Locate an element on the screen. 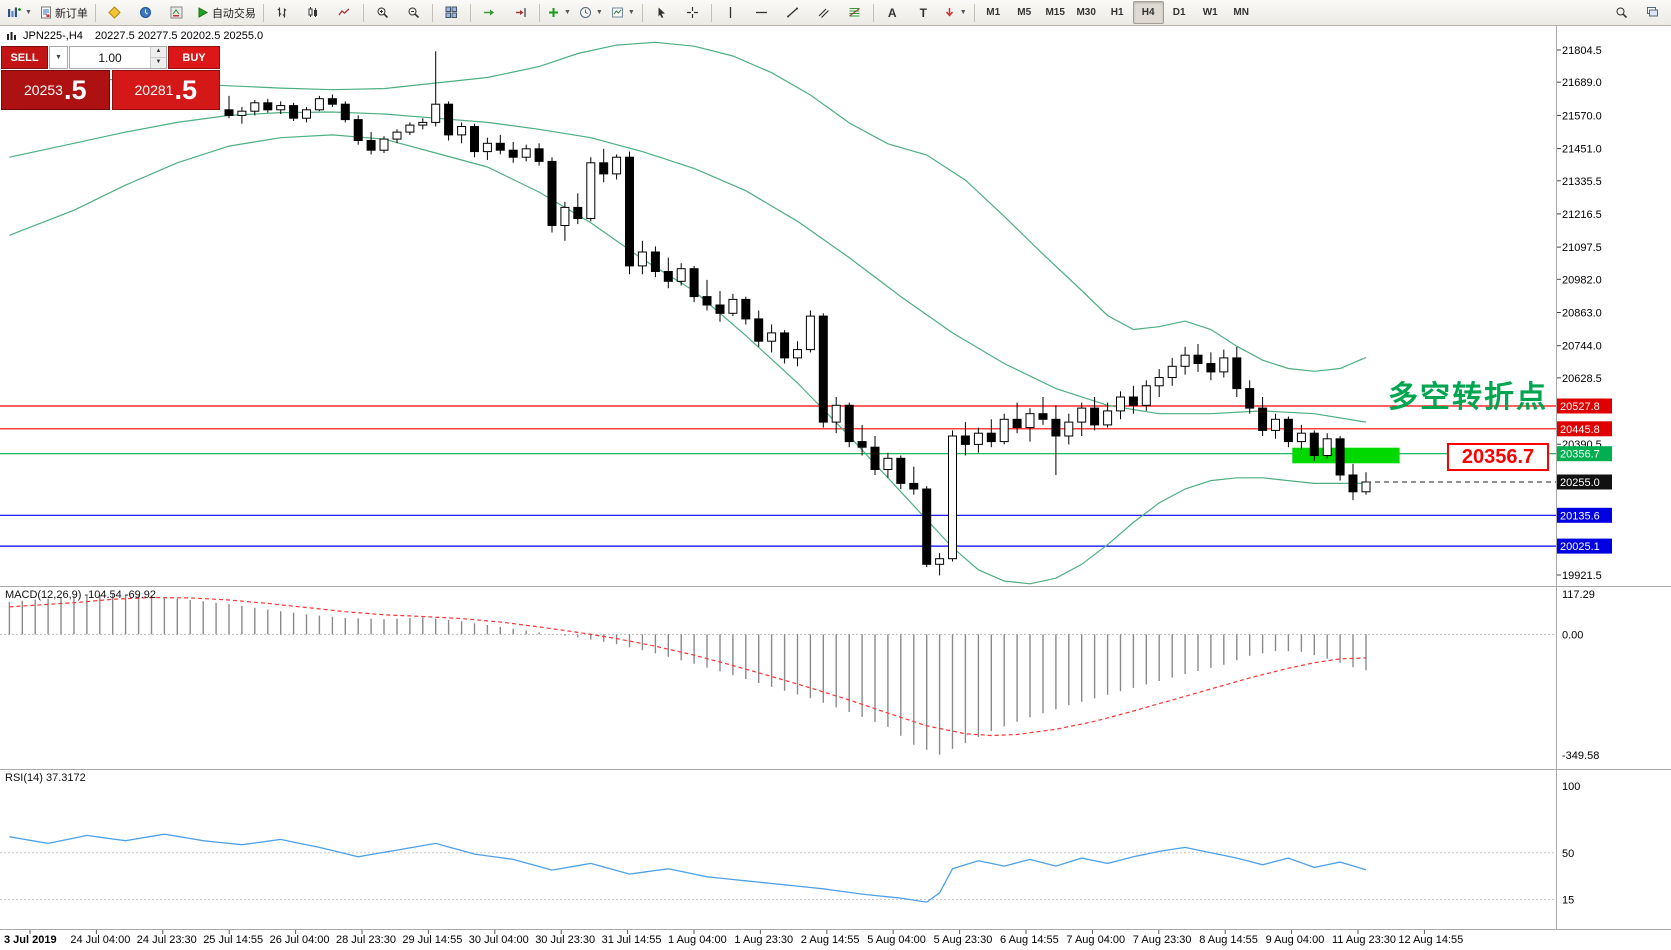 The image size is (1671, 950). zoom-out-icon is located at coordinates (413, 12).